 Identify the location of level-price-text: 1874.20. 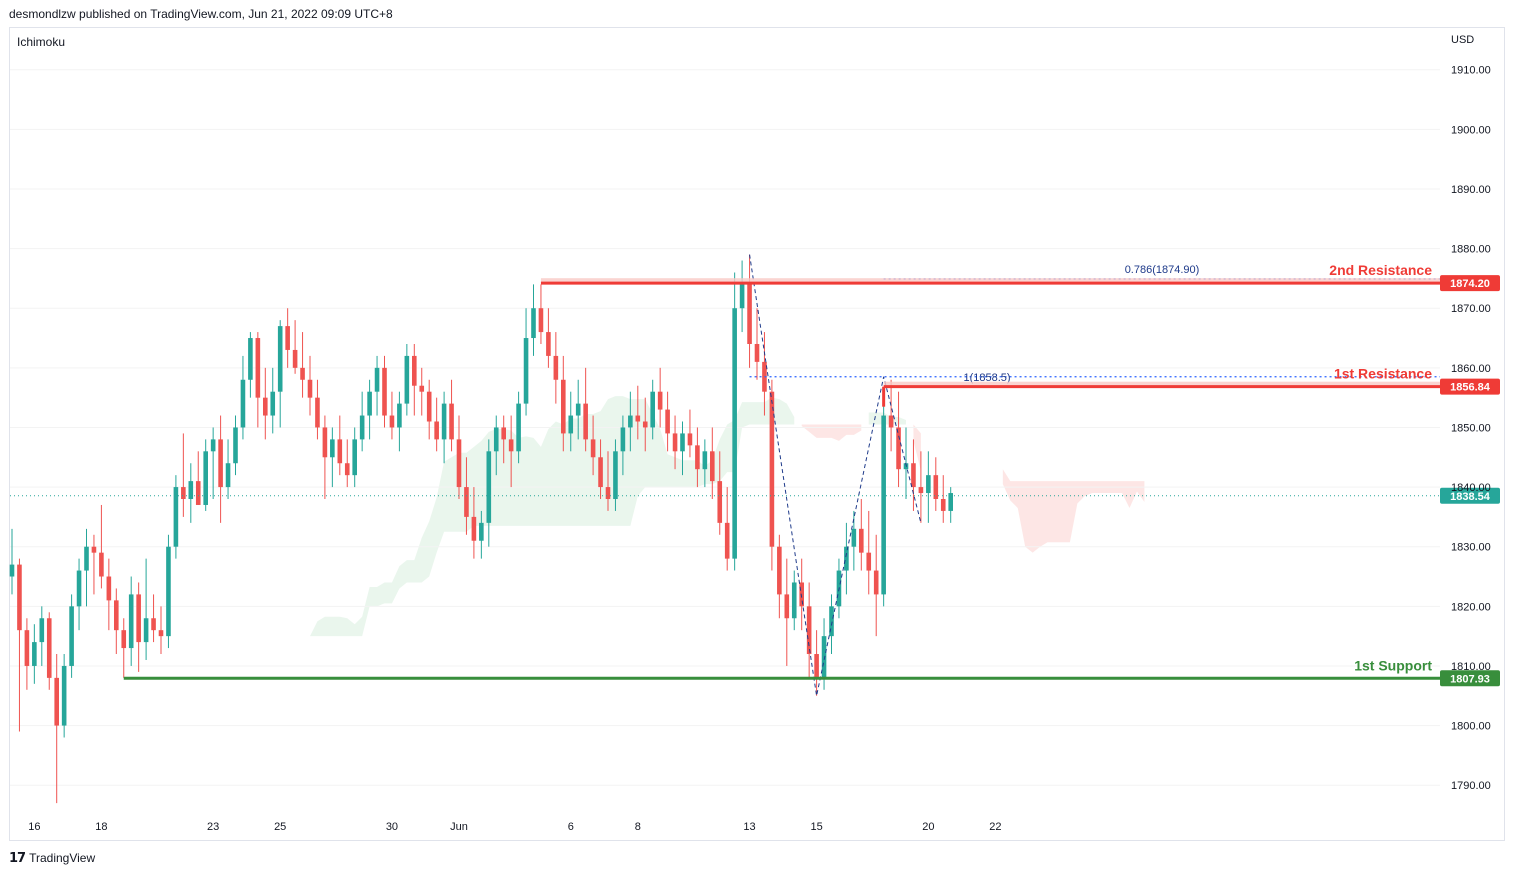
(1470, 284).